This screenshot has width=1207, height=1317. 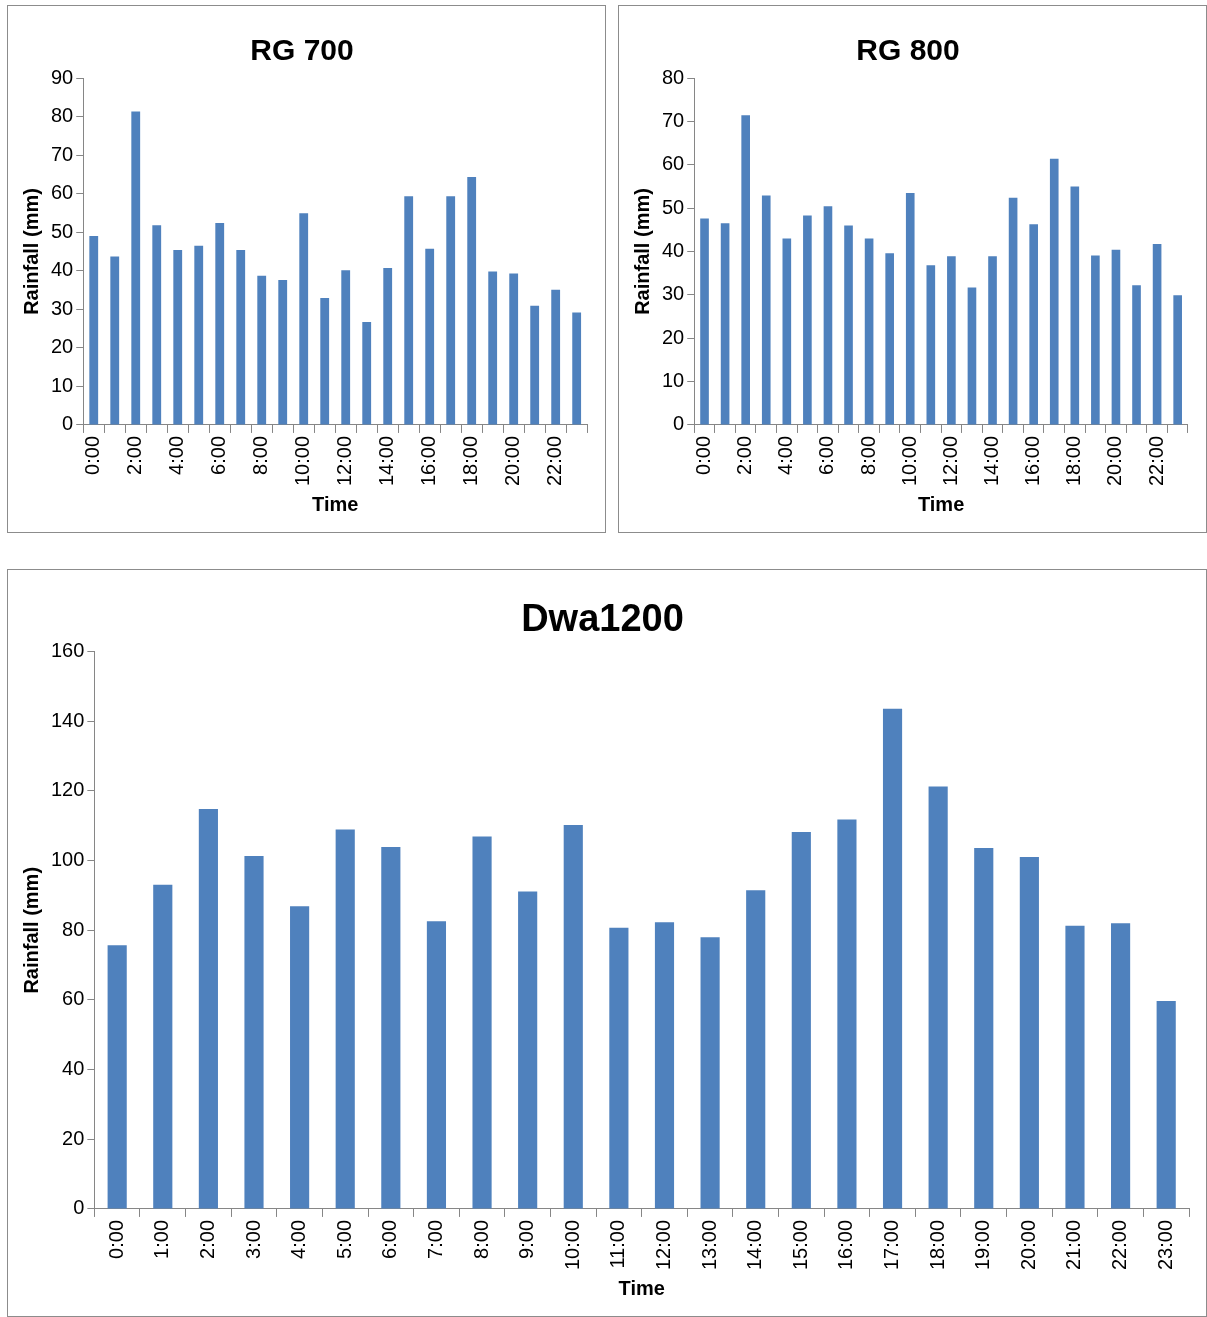 I want to click on x-tick-label: 1:00, so click(x=161, y=1239).